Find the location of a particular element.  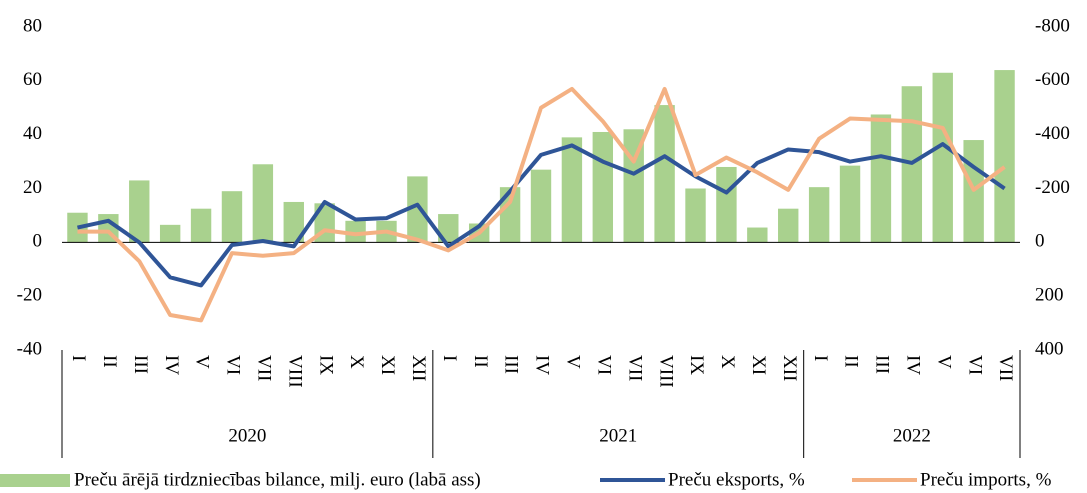

y2-tick-label: -200 is located at coordinates (1052, 187).